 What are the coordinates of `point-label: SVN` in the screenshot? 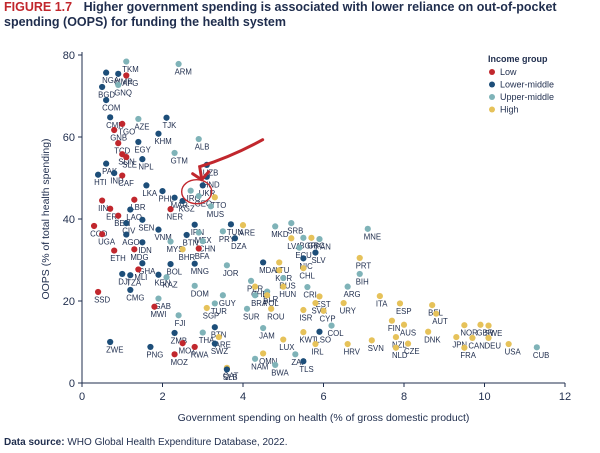 It's located at (376, 348).